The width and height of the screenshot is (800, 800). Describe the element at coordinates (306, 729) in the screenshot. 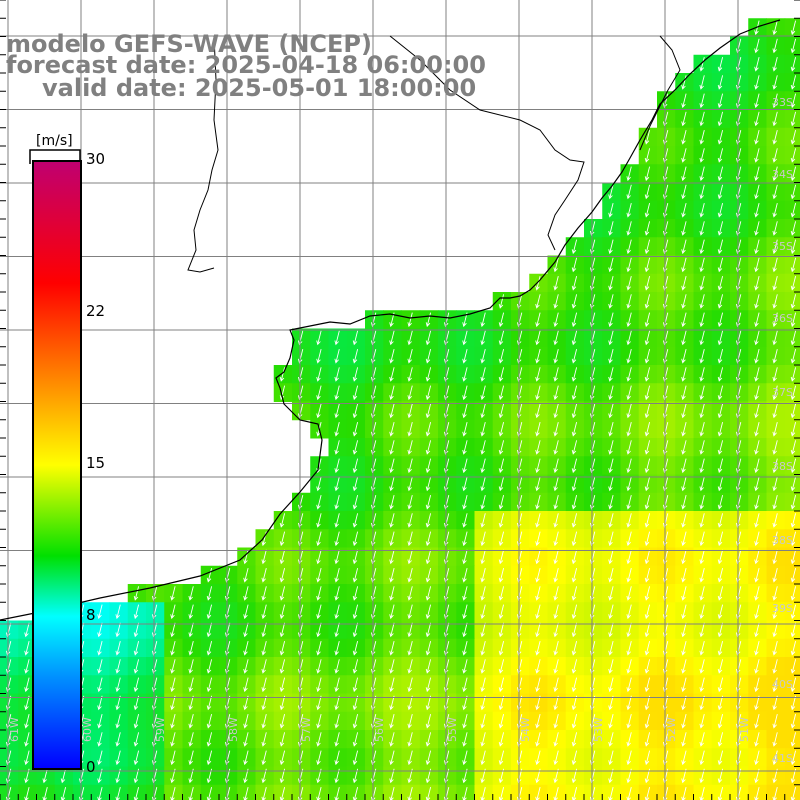

I see `lon-label-57w: 57W` at that location.